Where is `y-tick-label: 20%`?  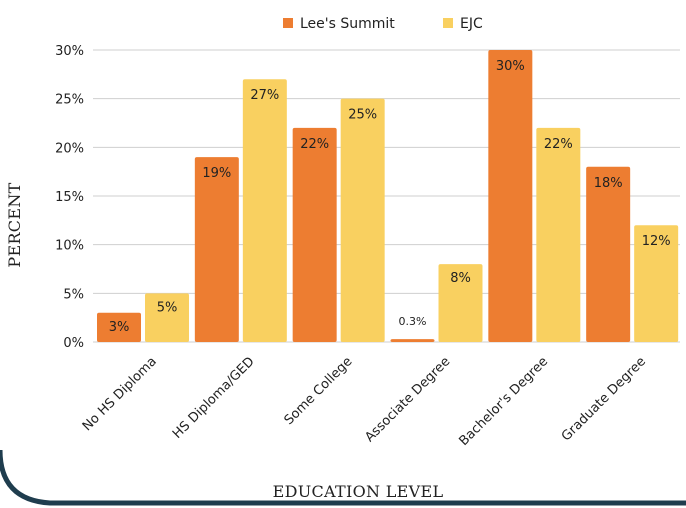 y-tick-label: 20% is located at coordinates (69, 148).